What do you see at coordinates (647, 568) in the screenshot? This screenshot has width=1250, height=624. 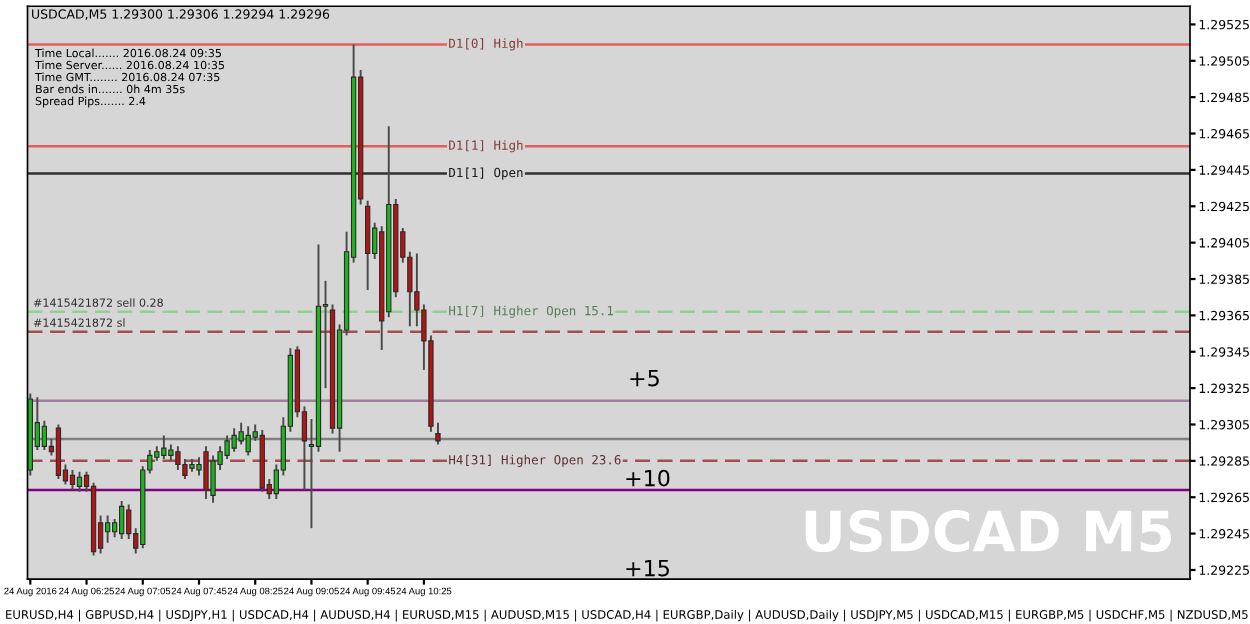 I see `annotation: +15` at bounding box center [647, 568].